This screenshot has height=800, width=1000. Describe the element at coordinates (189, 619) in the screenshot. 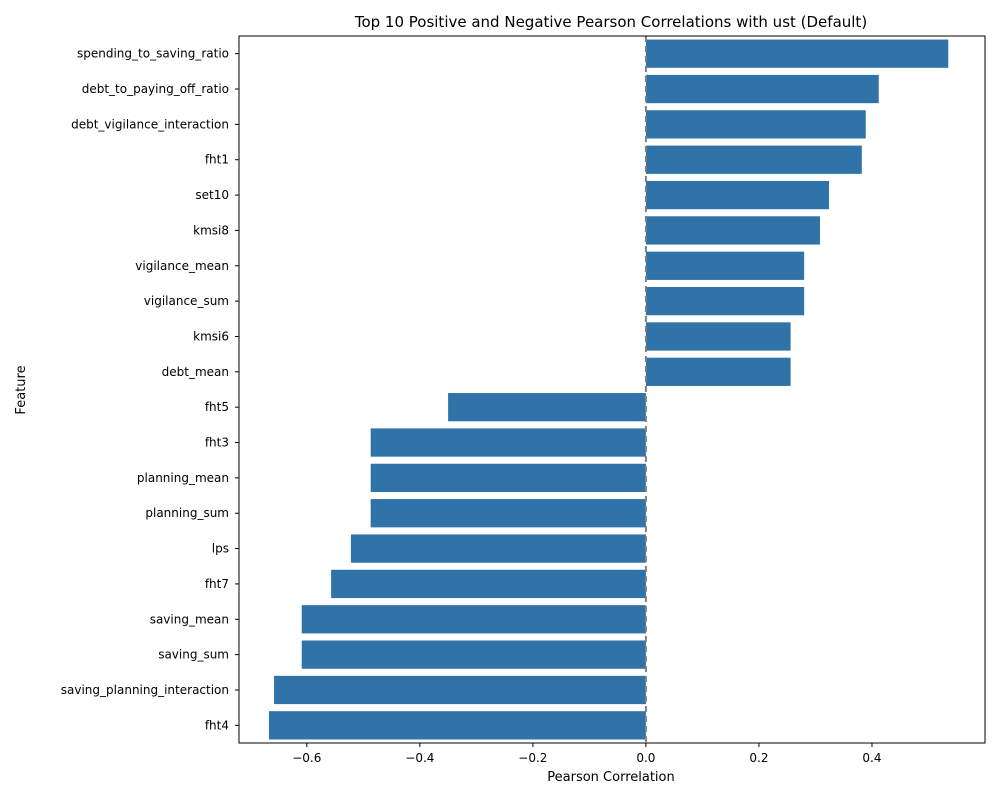

I see `y-tick-label: saving_mean` at that location.